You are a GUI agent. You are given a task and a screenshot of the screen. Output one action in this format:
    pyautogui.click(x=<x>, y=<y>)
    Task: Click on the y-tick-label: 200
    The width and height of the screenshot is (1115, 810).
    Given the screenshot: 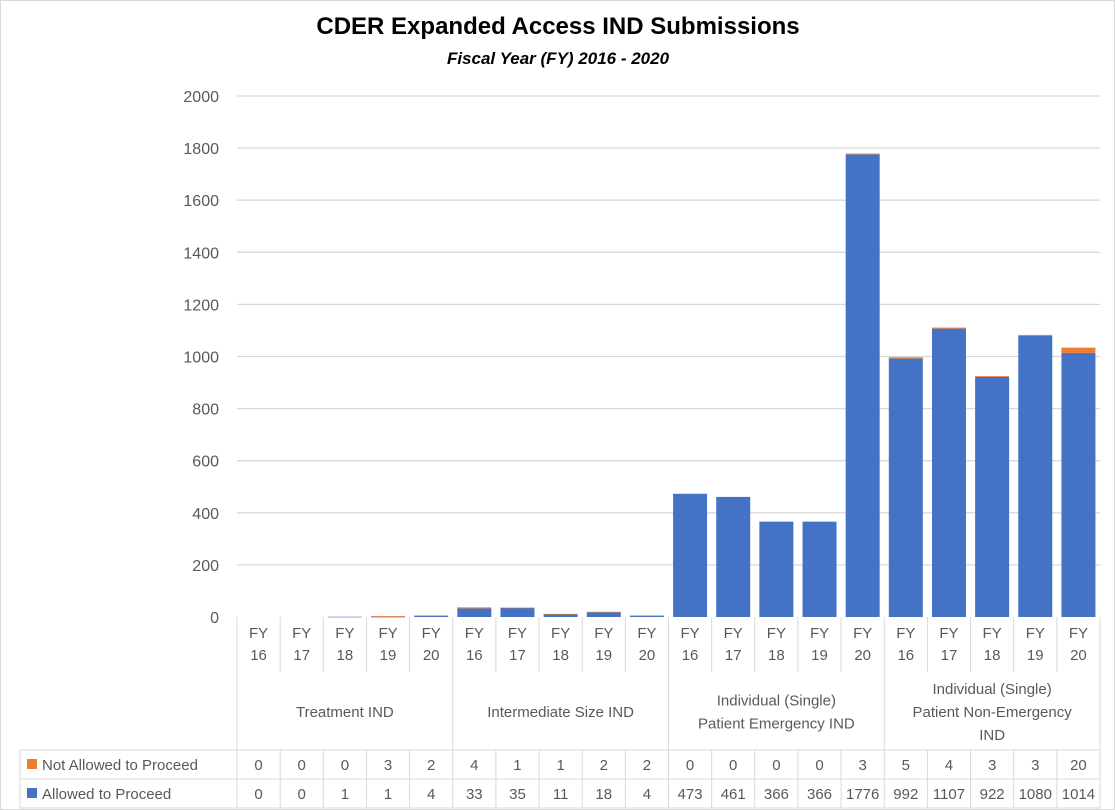 What is the action you would take?
    pyautogui.click(x=205, y=566)
    